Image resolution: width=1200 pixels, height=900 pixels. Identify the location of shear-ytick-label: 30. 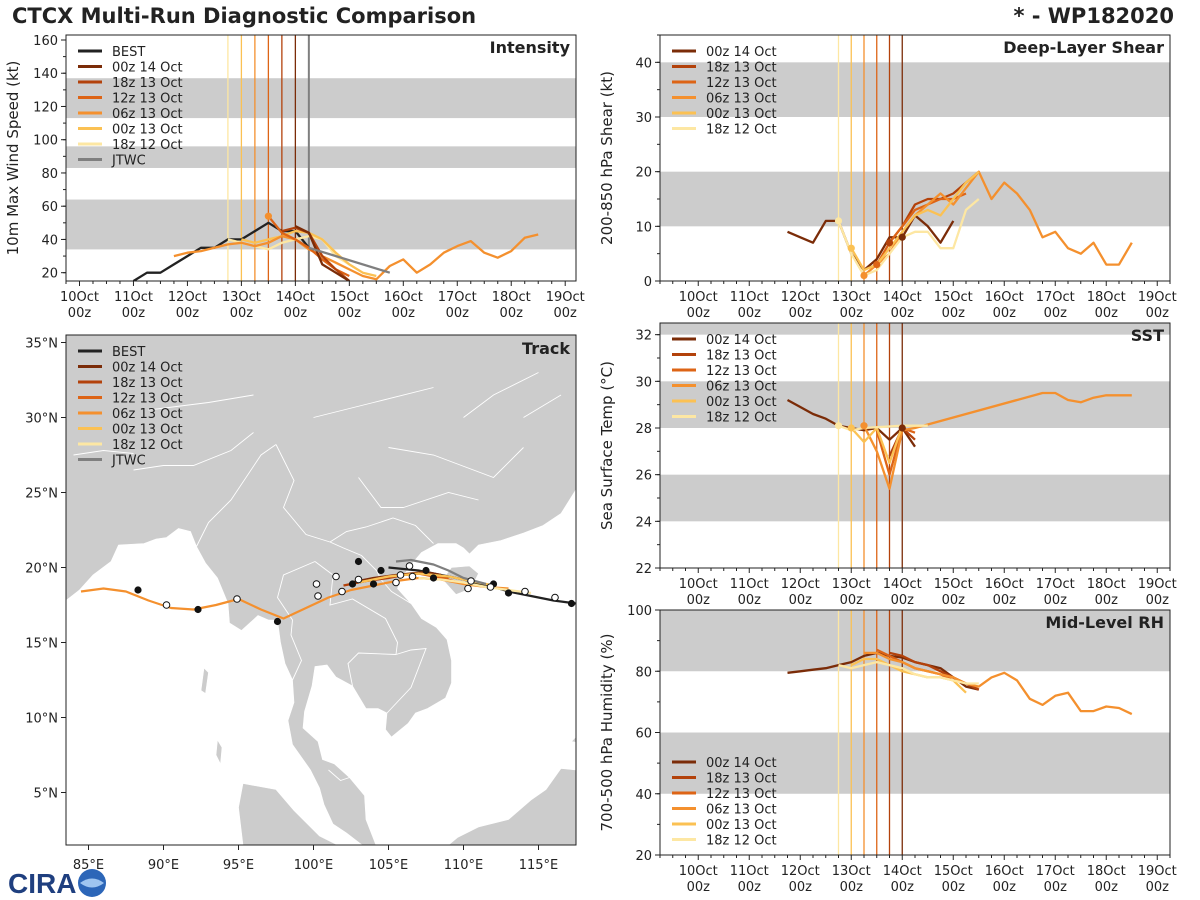
(643, 118).